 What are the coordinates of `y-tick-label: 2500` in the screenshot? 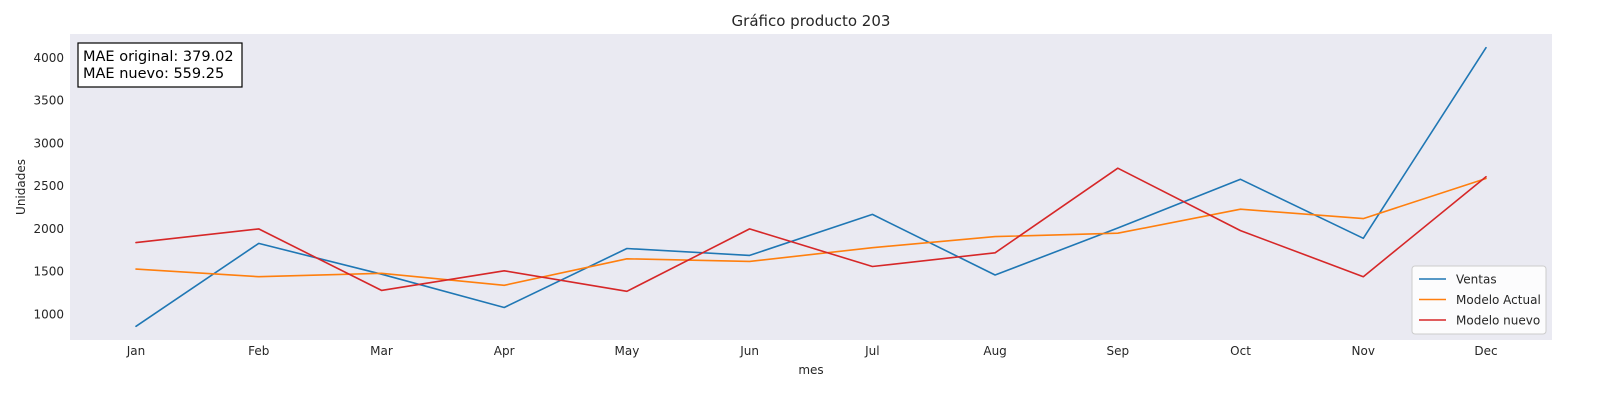 It's located at (48, 186).